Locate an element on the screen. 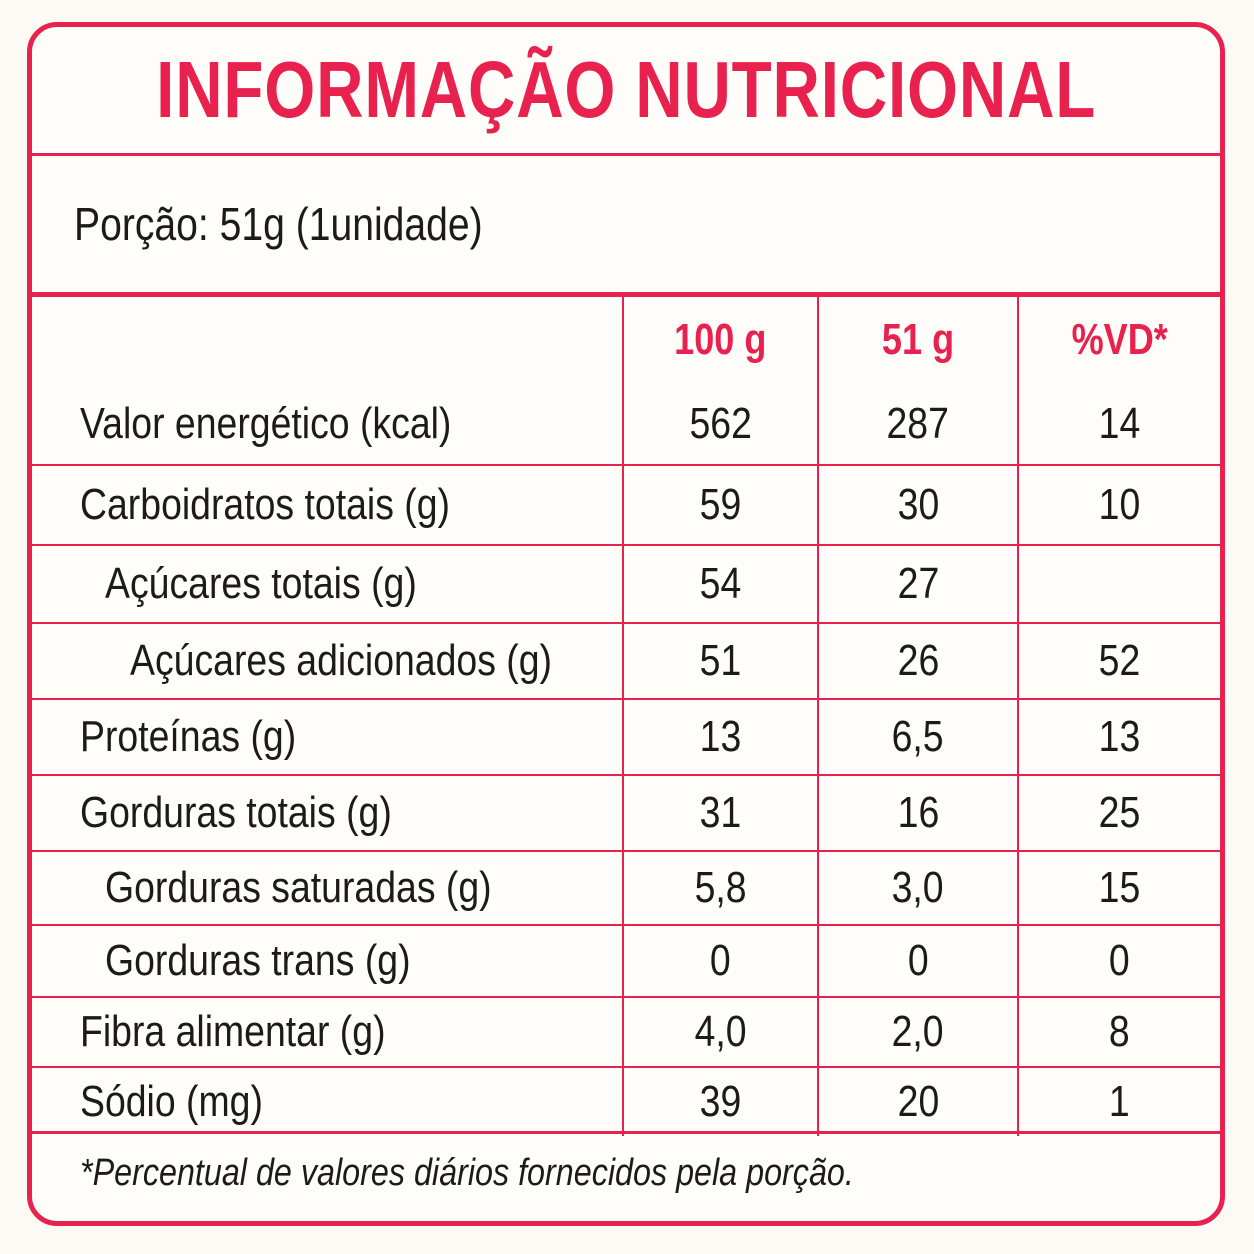  value-per-100g: 562 is located at coordinates (720, 424).